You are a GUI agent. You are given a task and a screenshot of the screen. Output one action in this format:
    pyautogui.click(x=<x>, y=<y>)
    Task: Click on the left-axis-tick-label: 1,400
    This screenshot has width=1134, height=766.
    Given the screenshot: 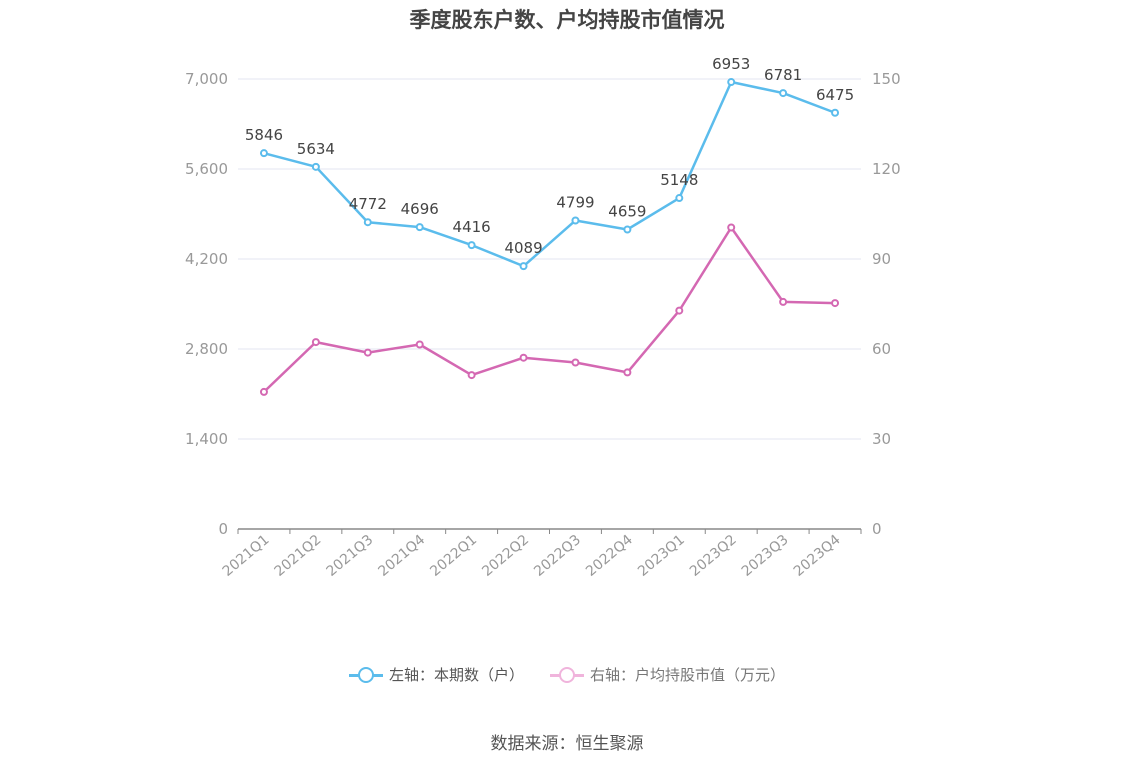 What is the action you would take?
    pyautogui.click(x=206, y=439)
    